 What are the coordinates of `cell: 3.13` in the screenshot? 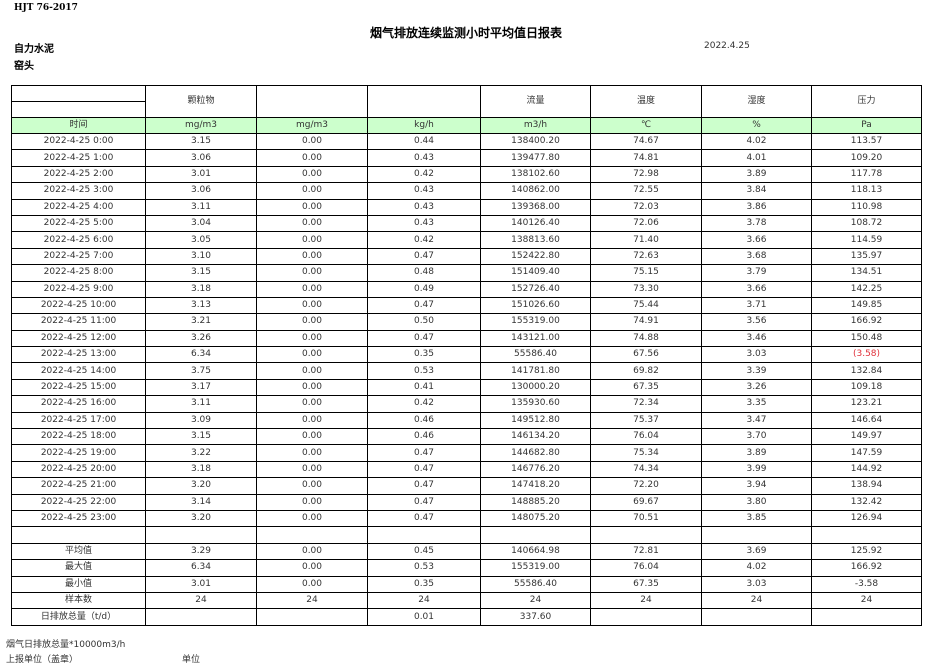 It's located at (201, 305).